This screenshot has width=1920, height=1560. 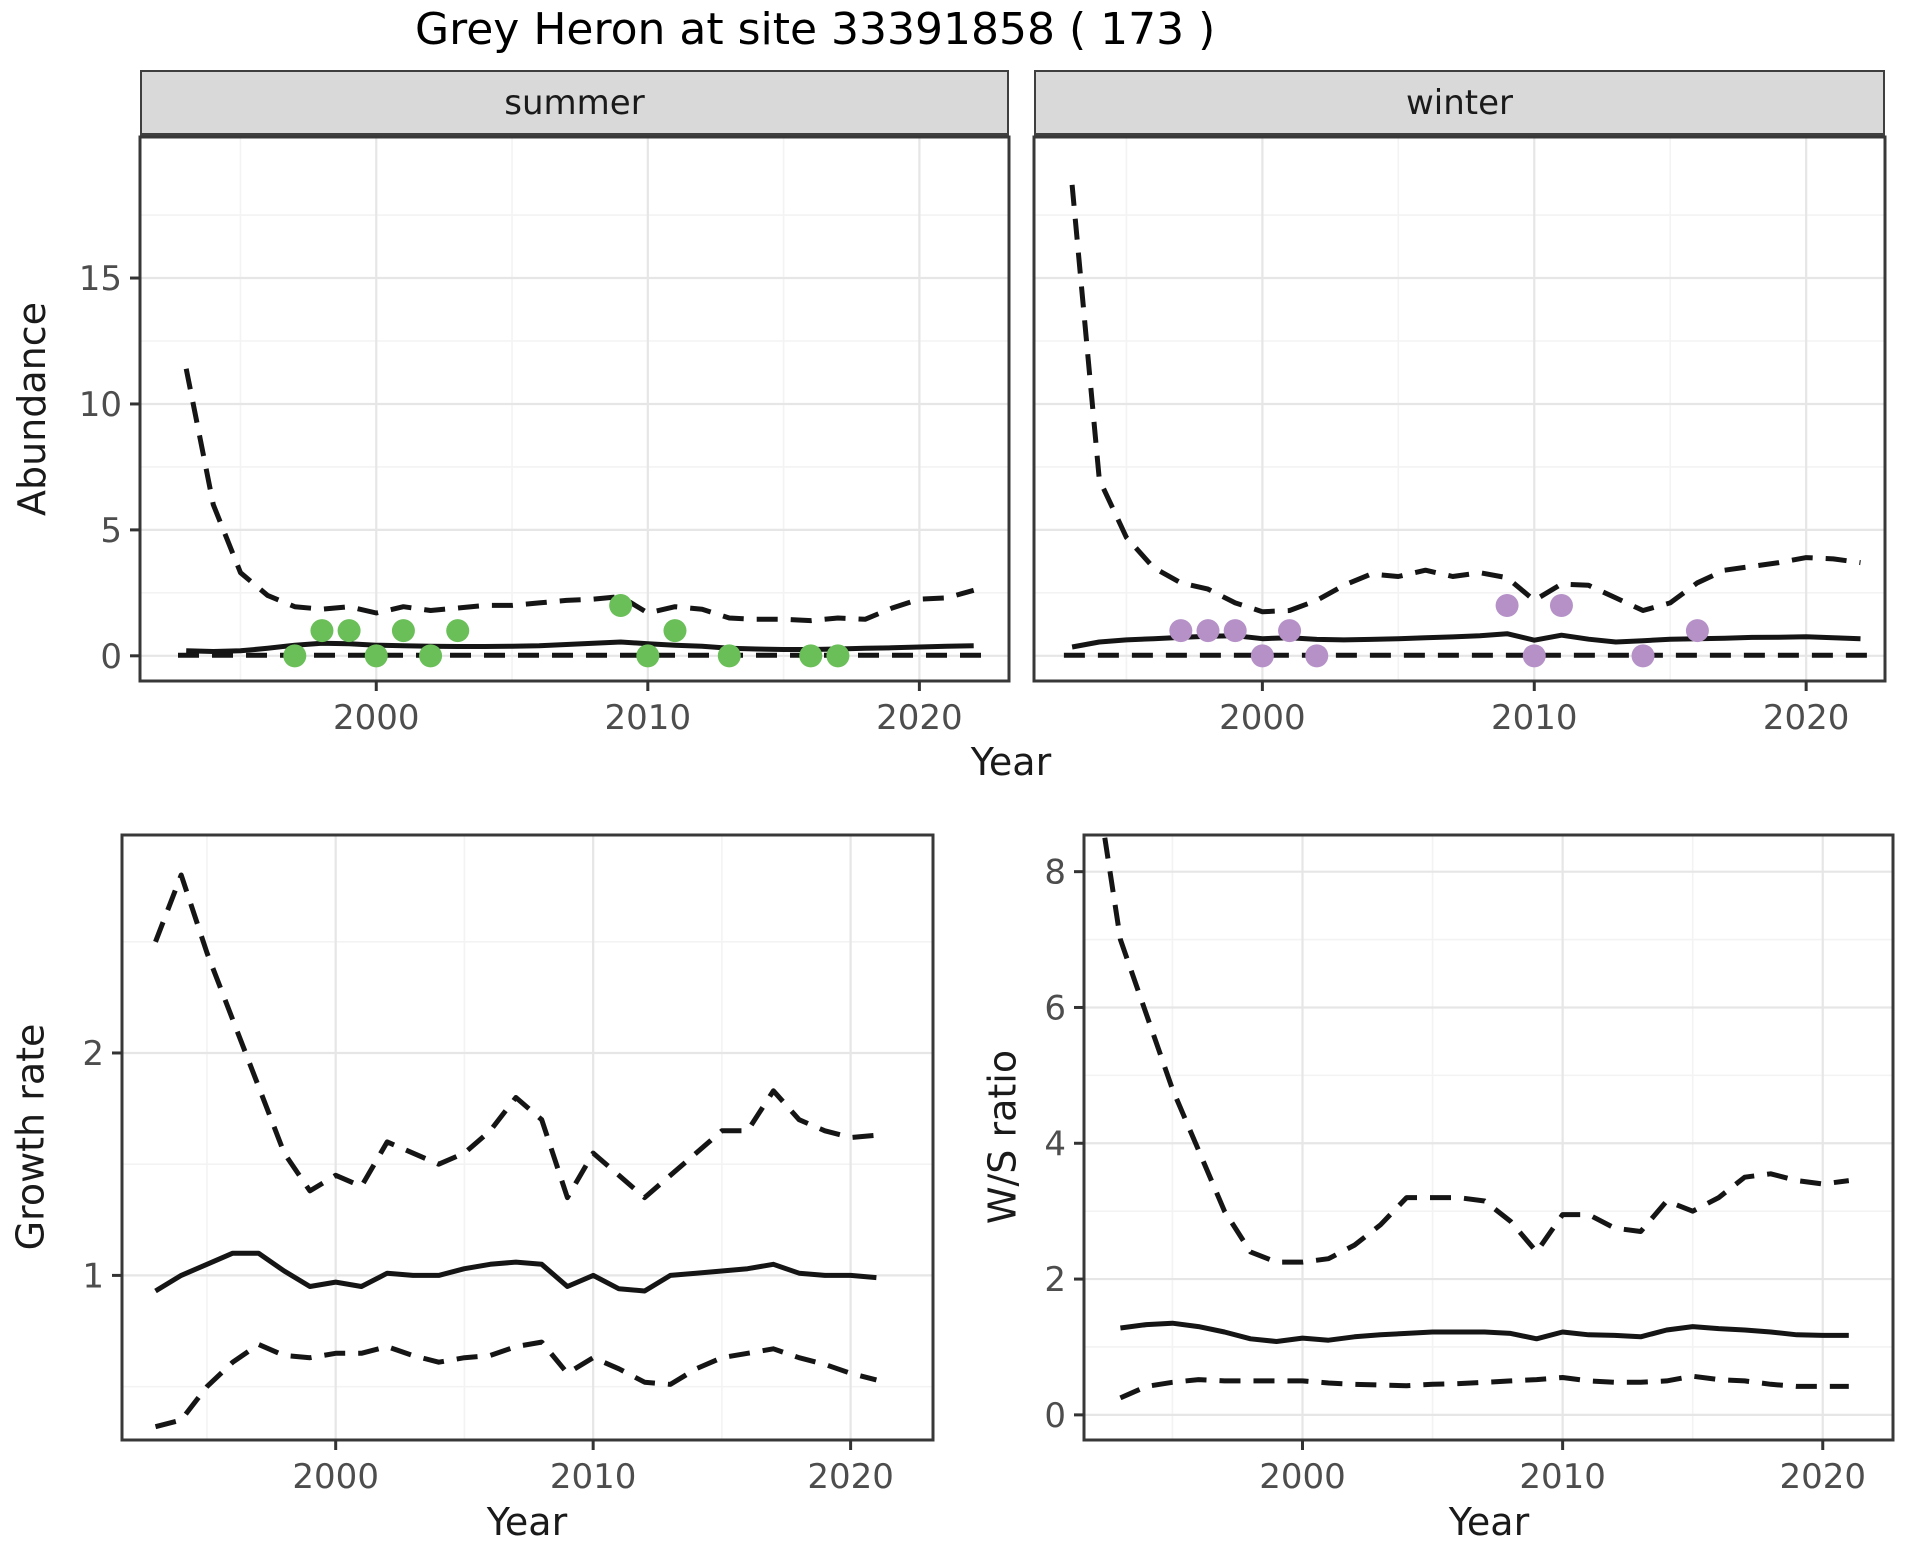 I want to click on facet-strip-summer: summer, so click(x=574, y=103).